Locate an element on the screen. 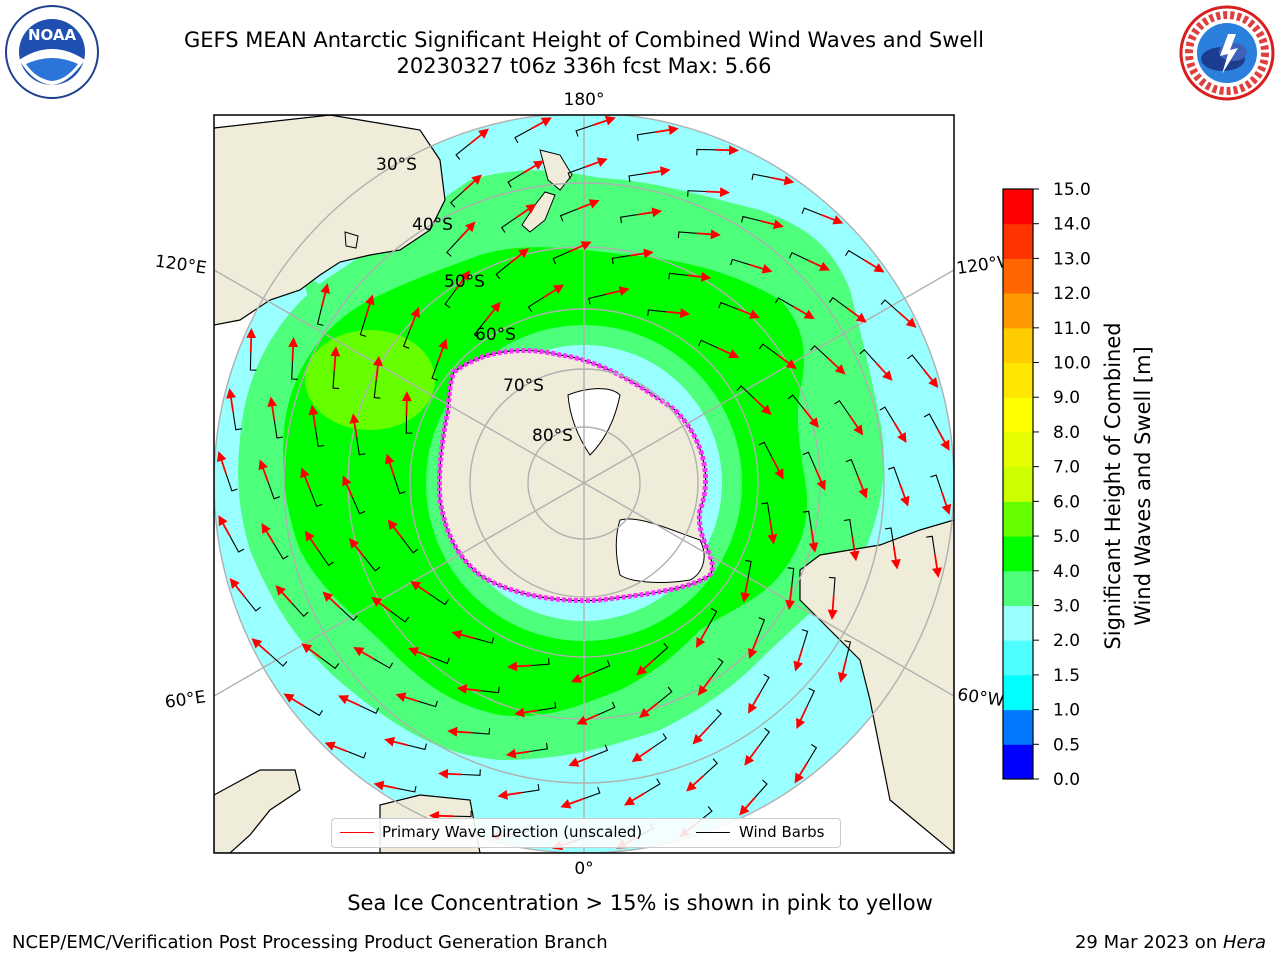 The height and width of the screenshot is (960, 1280). colorbar-tick-label: 12.0 is located at coordinates (1072, 294).